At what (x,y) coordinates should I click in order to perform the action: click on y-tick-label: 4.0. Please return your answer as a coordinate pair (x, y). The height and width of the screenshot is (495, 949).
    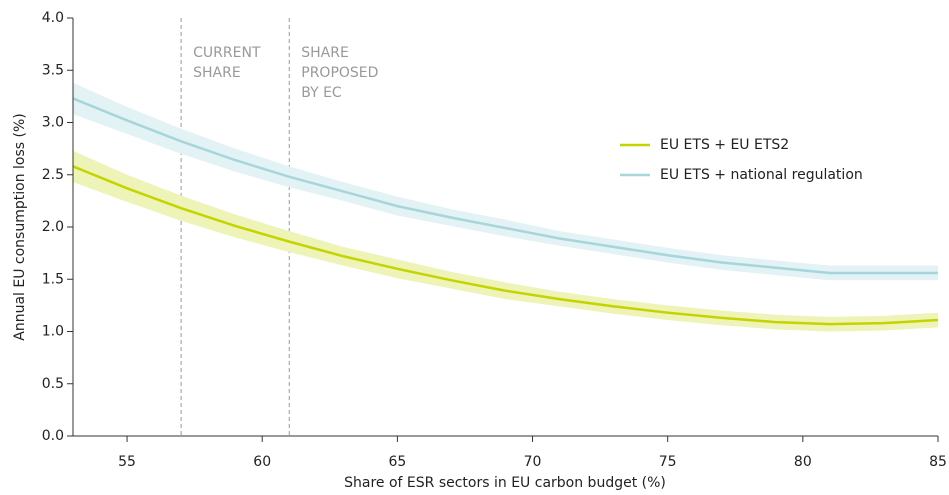
    Looking at the image, I should click on (53, 18).